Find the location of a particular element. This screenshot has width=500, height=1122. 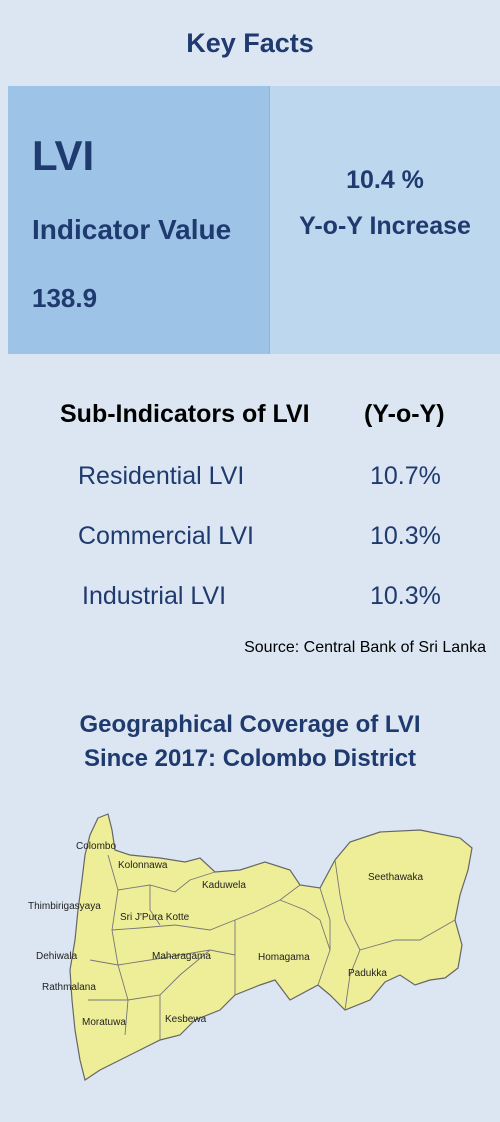

region-label: Sri J'Pura Kotte is located at coordinates (155, 917).